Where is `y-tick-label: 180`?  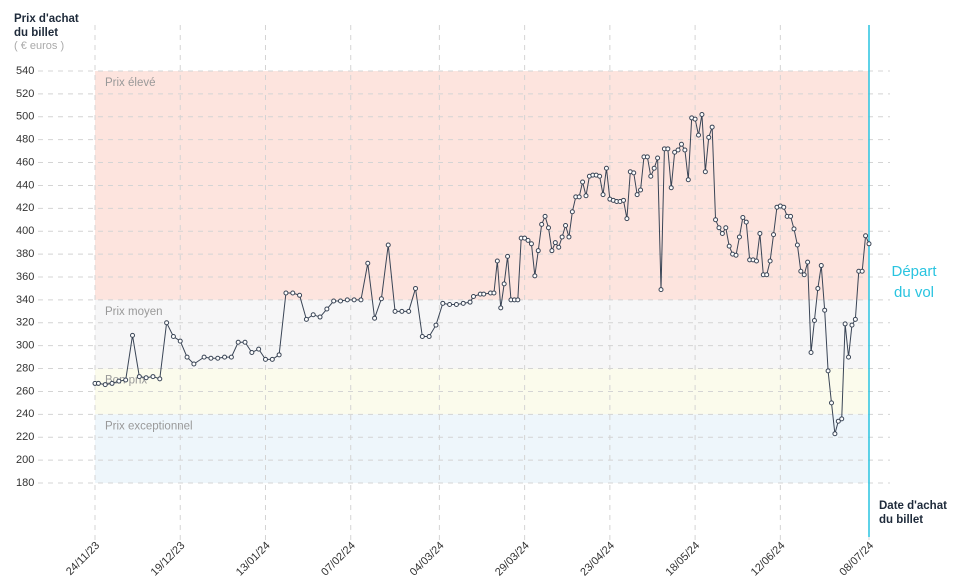 y-tick-label: 180 is located at coordinates (25, 483).